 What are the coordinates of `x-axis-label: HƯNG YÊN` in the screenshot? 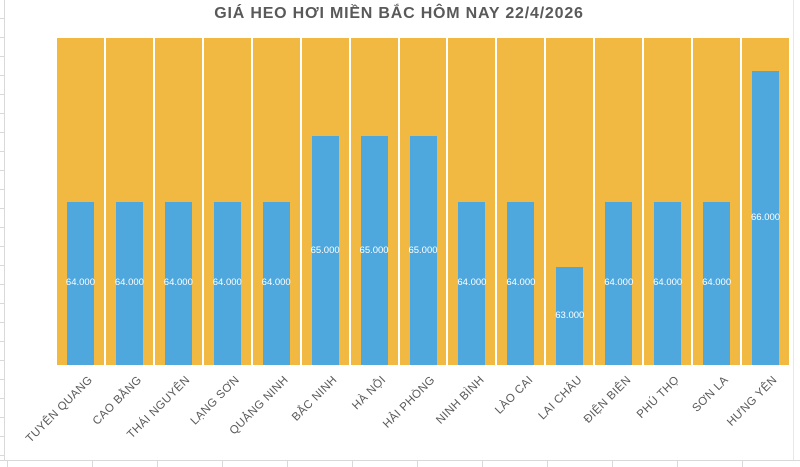 It's located at (753, 401).